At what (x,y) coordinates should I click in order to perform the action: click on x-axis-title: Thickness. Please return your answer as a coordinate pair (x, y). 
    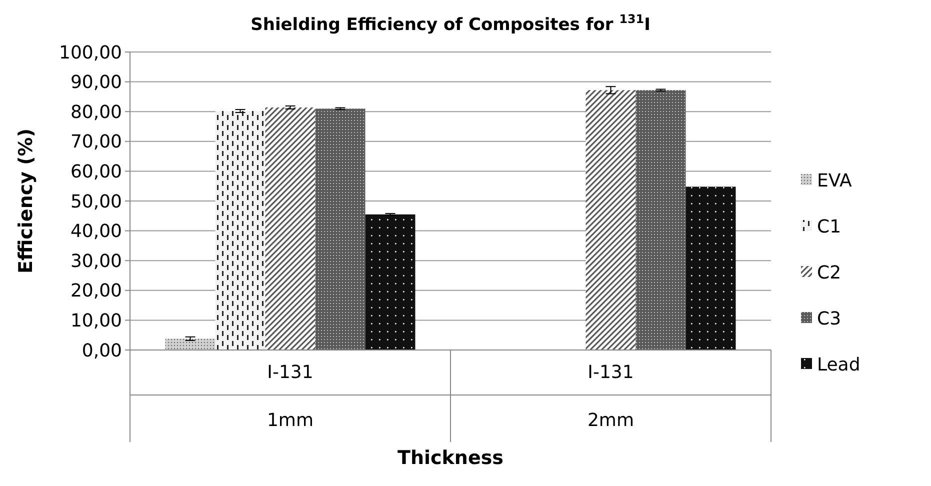
    Looking at the image, I should click on (451, 458).